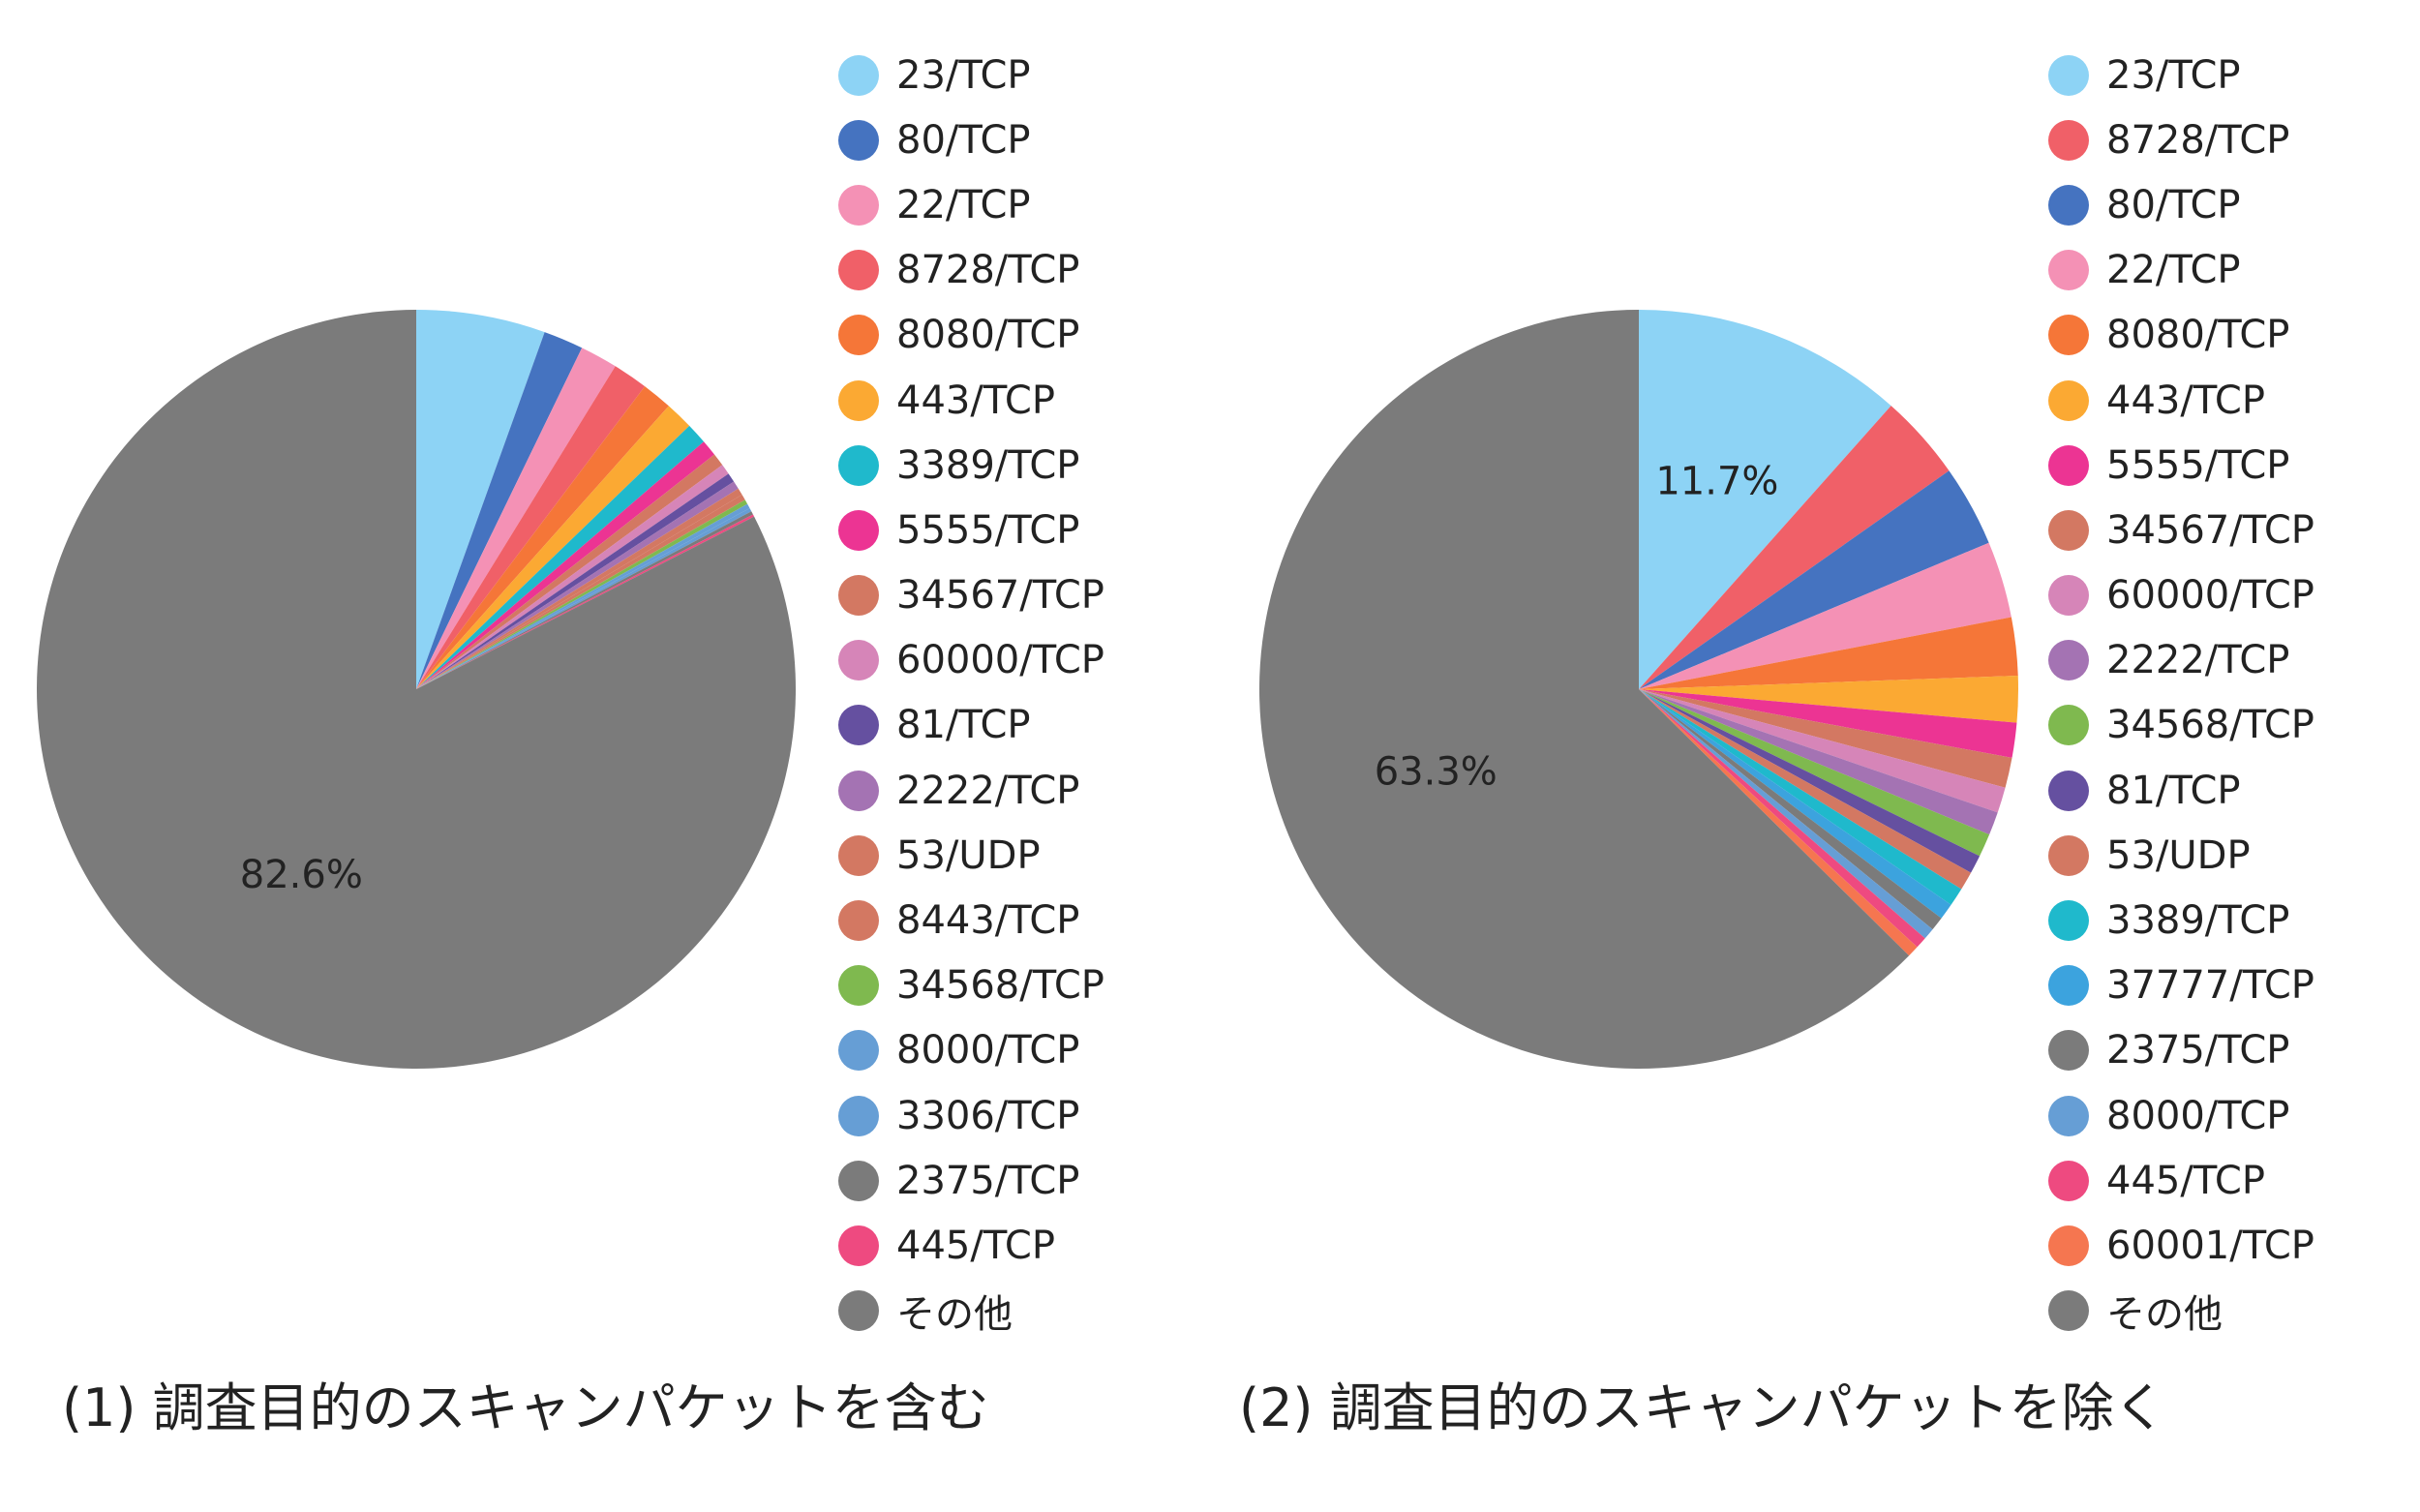 The height and width of the screenshot is (1512, 2420). Describe the element at coordinates (968, 855) in the screenshot. I see `legend-label: 53/UDP` at that location.